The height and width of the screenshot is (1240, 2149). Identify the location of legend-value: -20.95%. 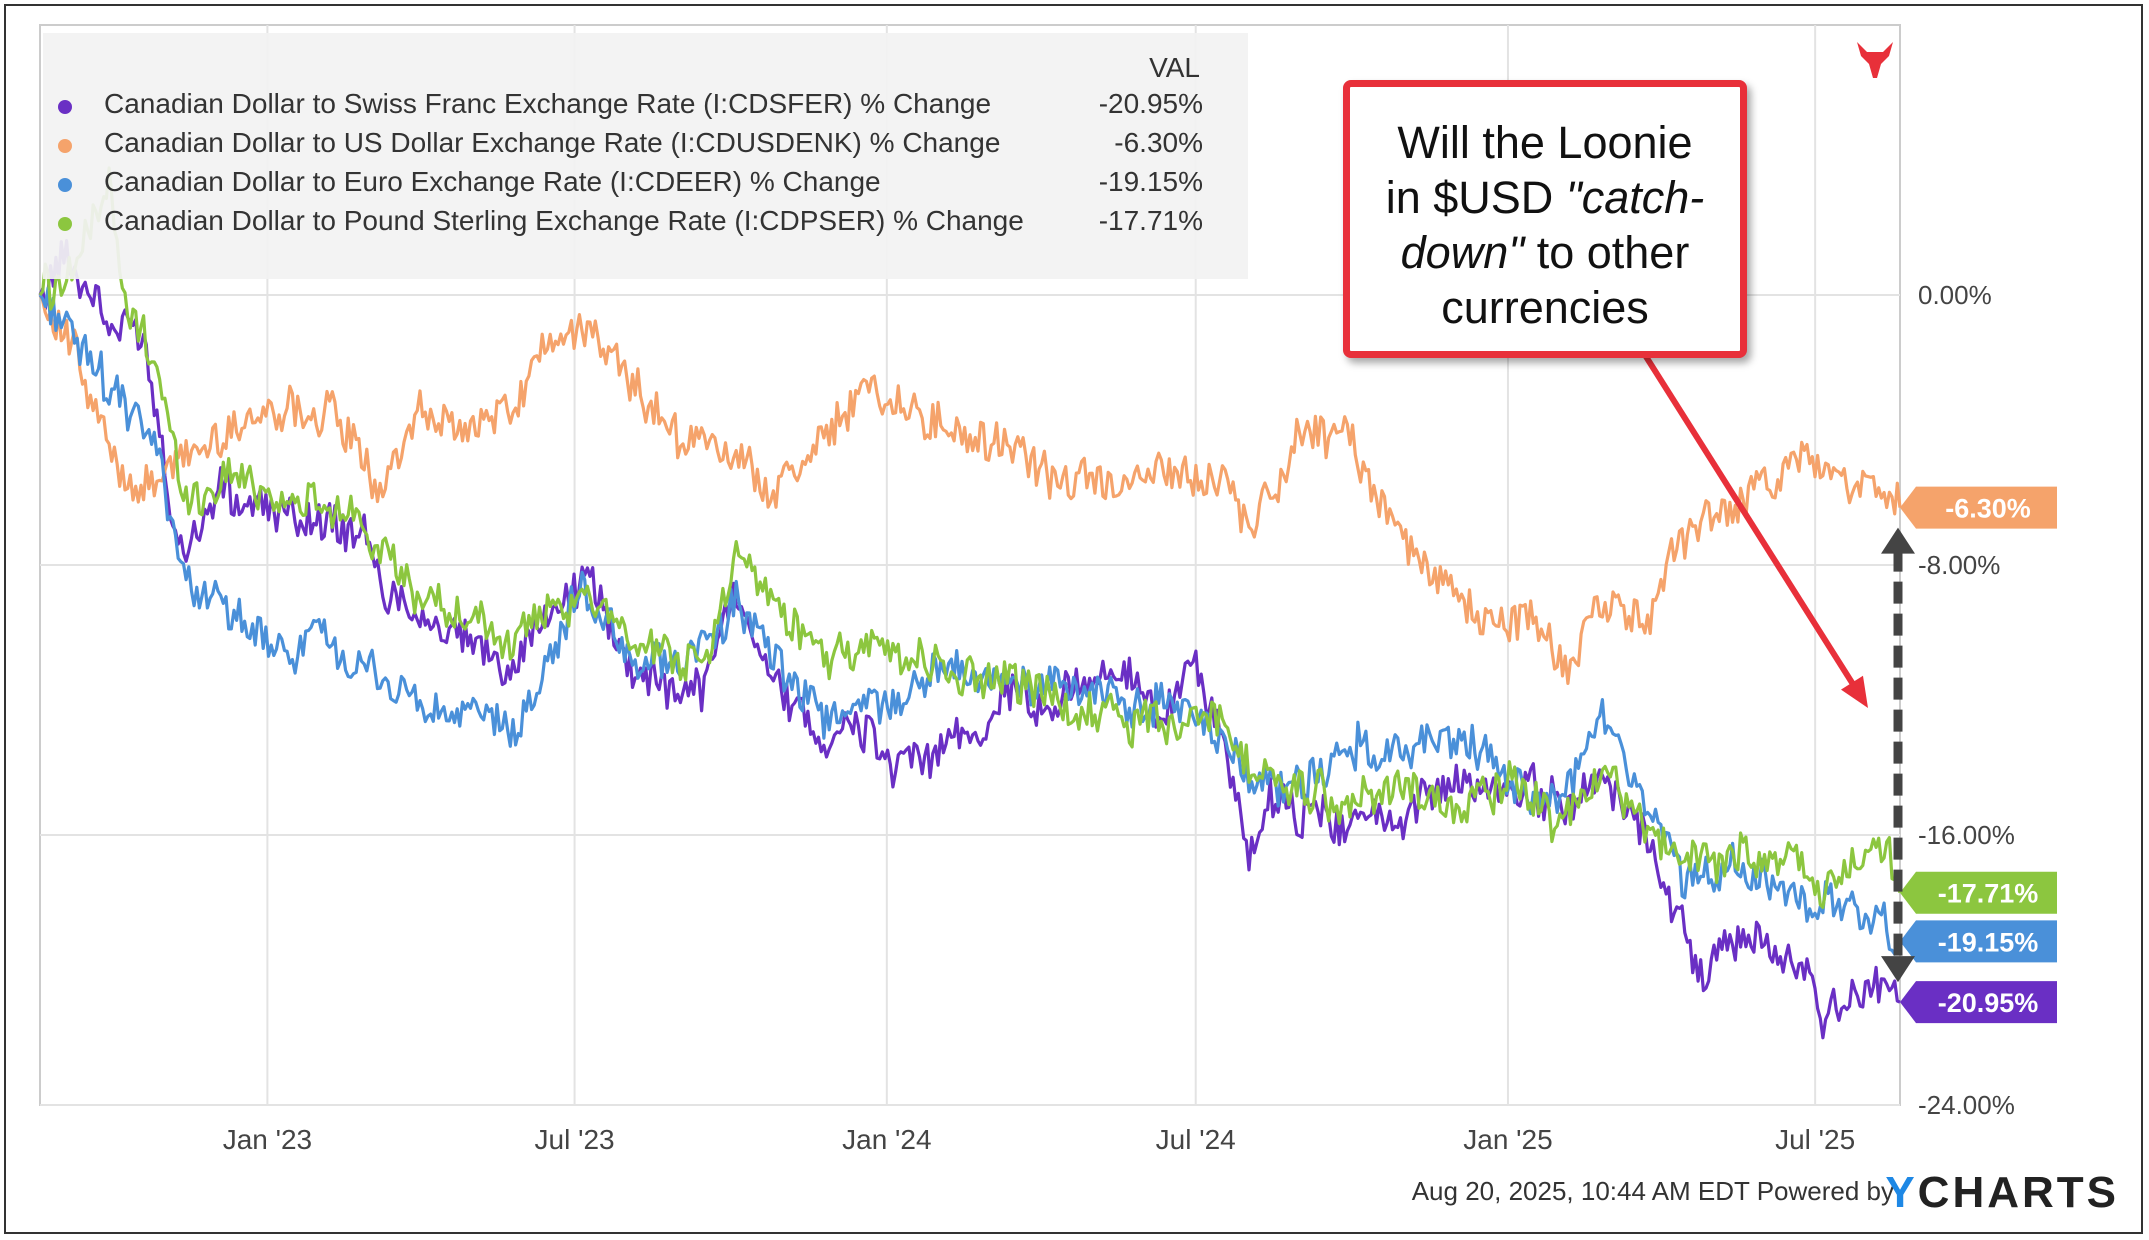
(1150, 103).